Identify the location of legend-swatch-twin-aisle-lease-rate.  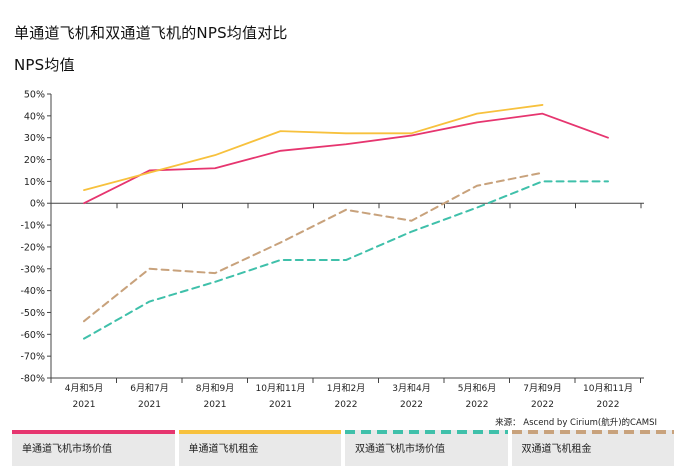
(592, 432).